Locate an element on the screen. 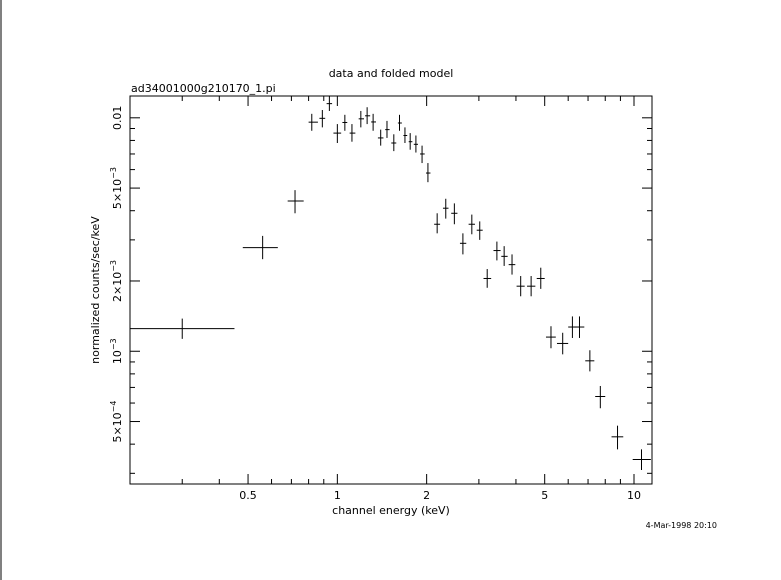  y-tick-label: 2×10−3 is located at coordinates (116, 281).